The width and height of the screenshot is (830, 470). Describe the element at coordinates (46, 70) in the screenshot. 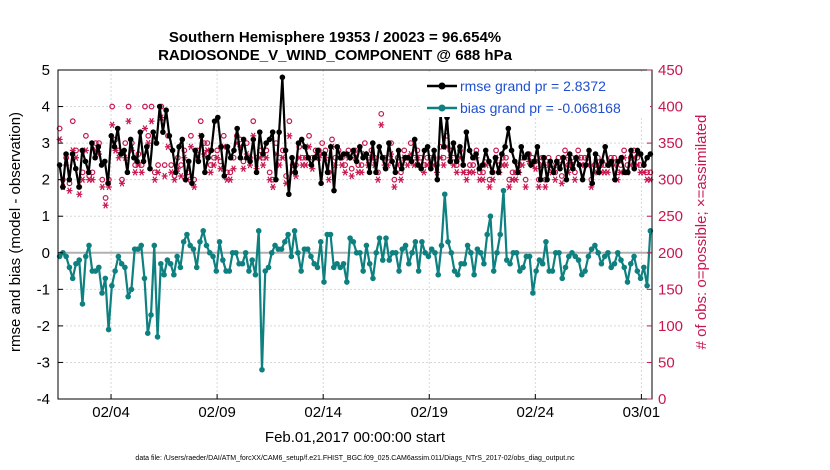

I see `y-tick-label-left: 5` at that location.